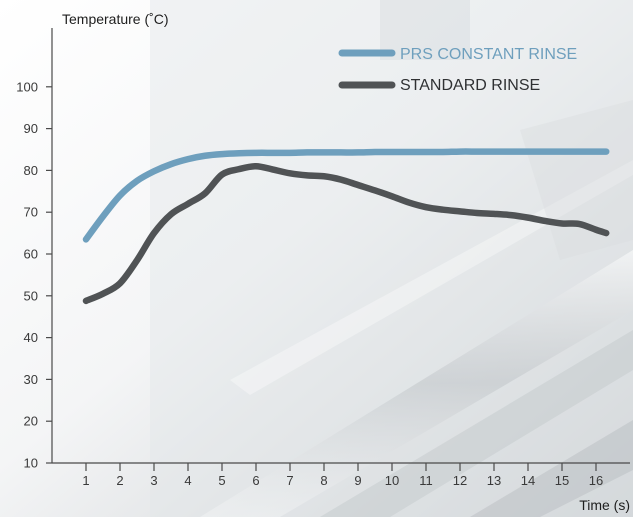 This screenshot has height=517, width=633. Describe the element at coordinates (119, 480) in the screenshot. I see `x-tick-label: 2` at that location.